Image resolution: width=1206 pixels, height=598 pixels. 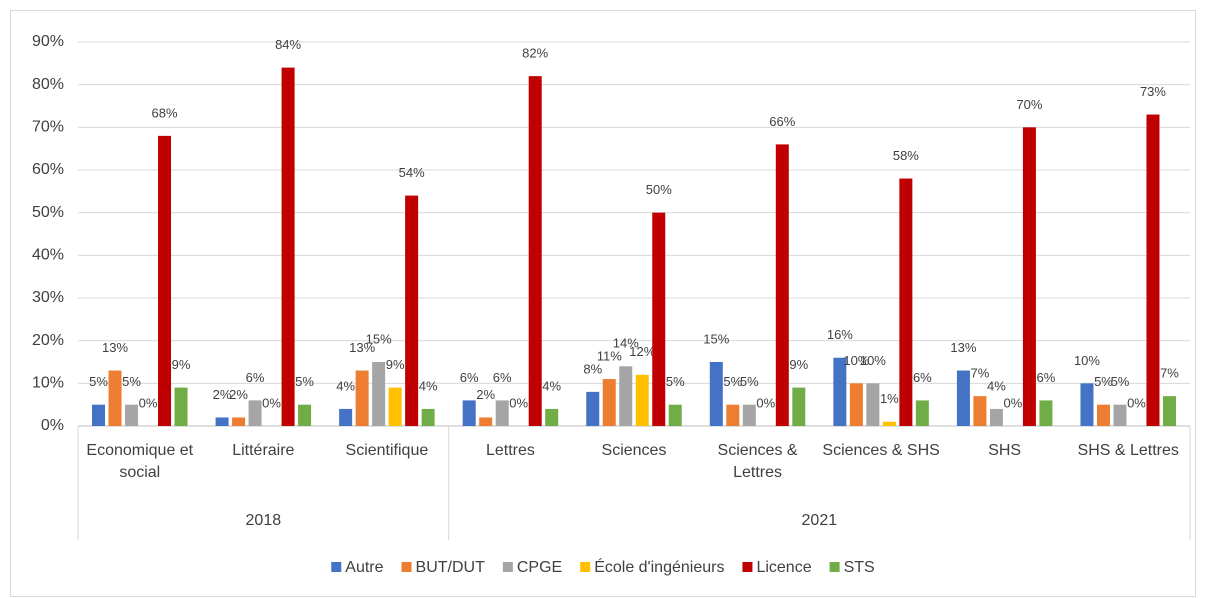 I want to click on y-tick-label: 20%, so click(x=48, y=340).